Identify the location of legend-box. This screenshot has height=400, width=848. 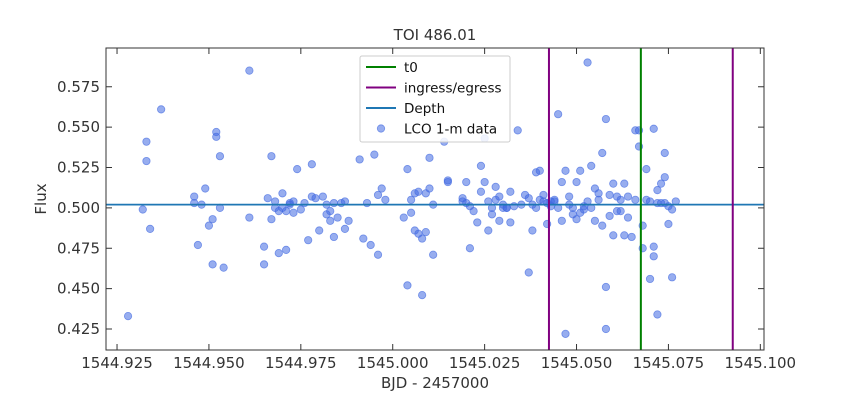
(435, 99).